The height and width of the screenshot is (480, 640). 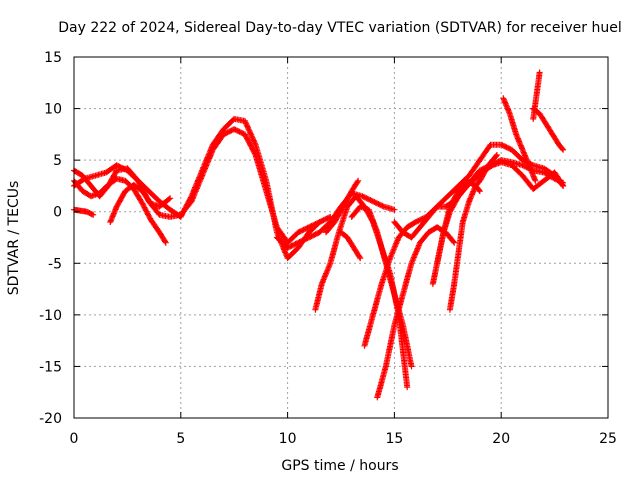 I want to click on x-tick-label: 5, so click(x=180, y=439).